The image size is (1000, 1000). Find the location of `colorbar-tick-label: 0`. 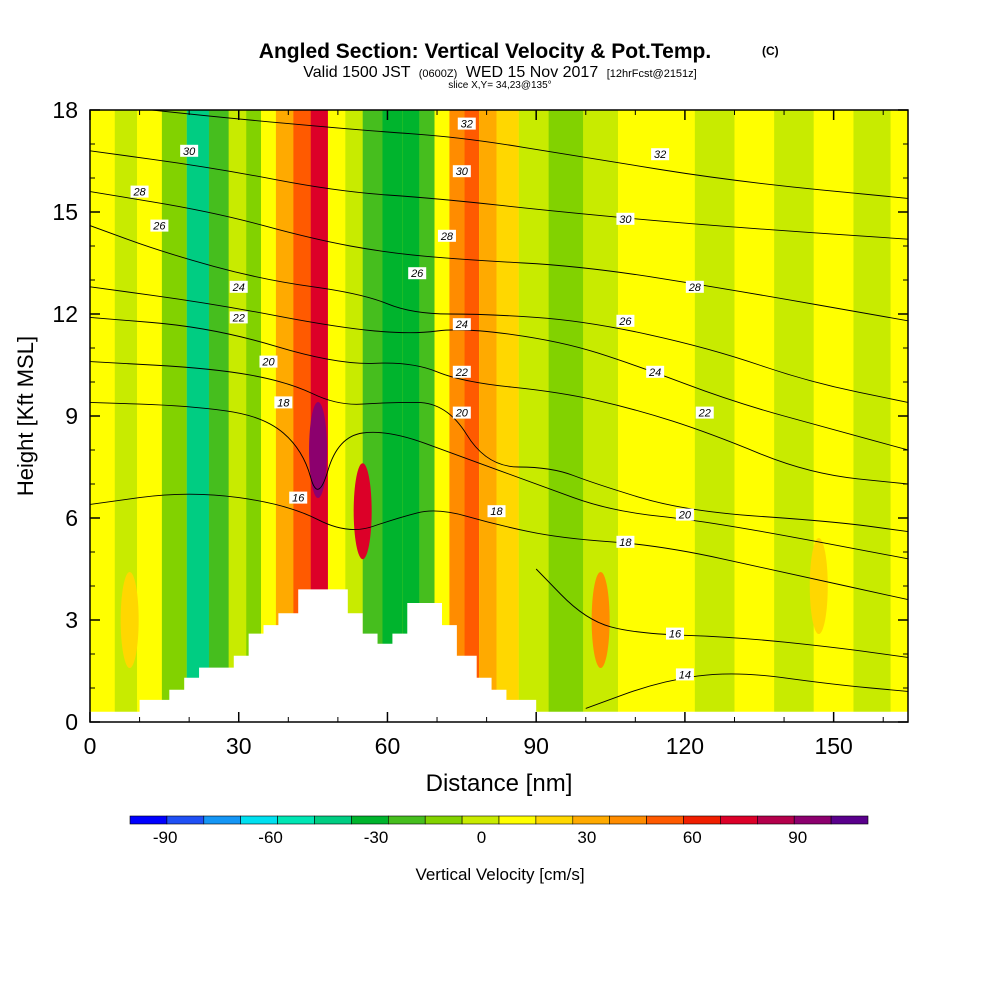

colorbar-tick-label: 0 is located at coordinates (481, 837).